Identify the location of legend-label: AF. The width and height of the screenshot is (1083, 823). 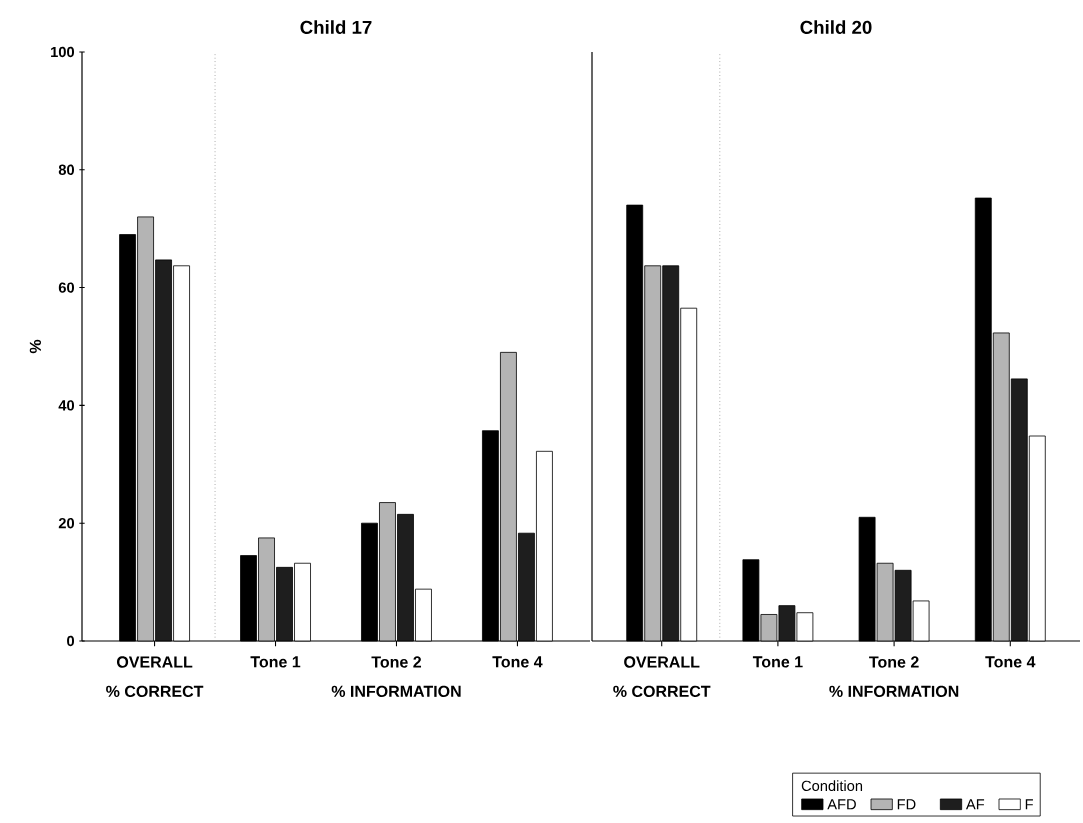
(975, 804).